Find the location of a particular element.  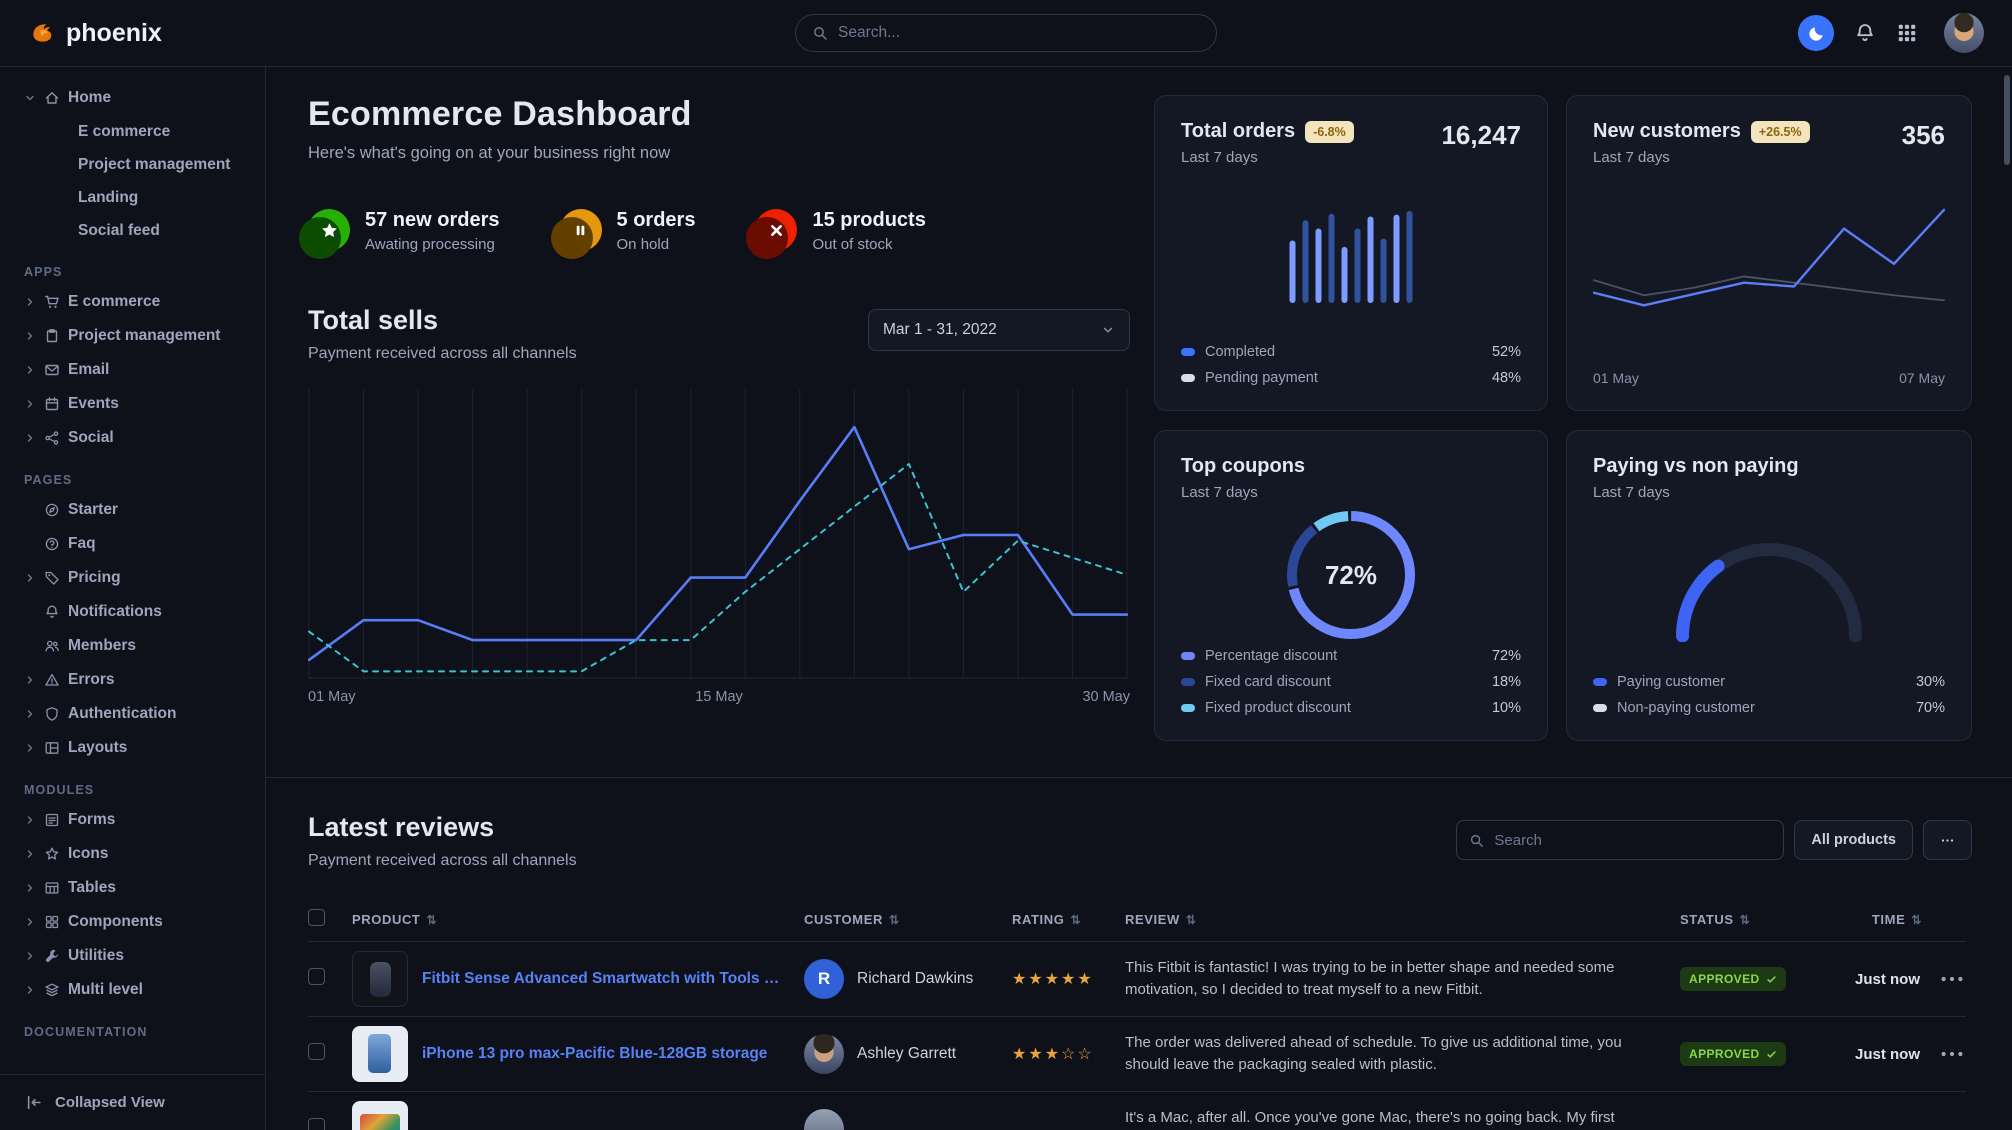

stat-text: 5 orders On hold is located at coordinates (656, 231).